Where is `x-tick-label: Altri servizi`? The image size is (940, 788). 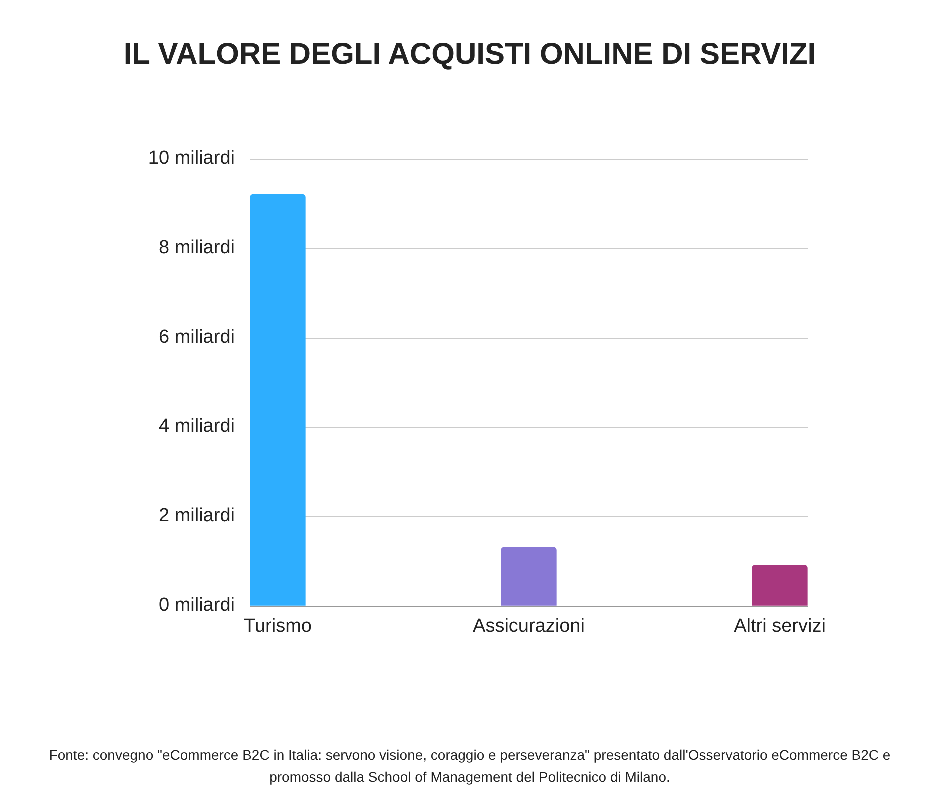
x-tick-label: Altri servizi is located at coordinates (780, 627).